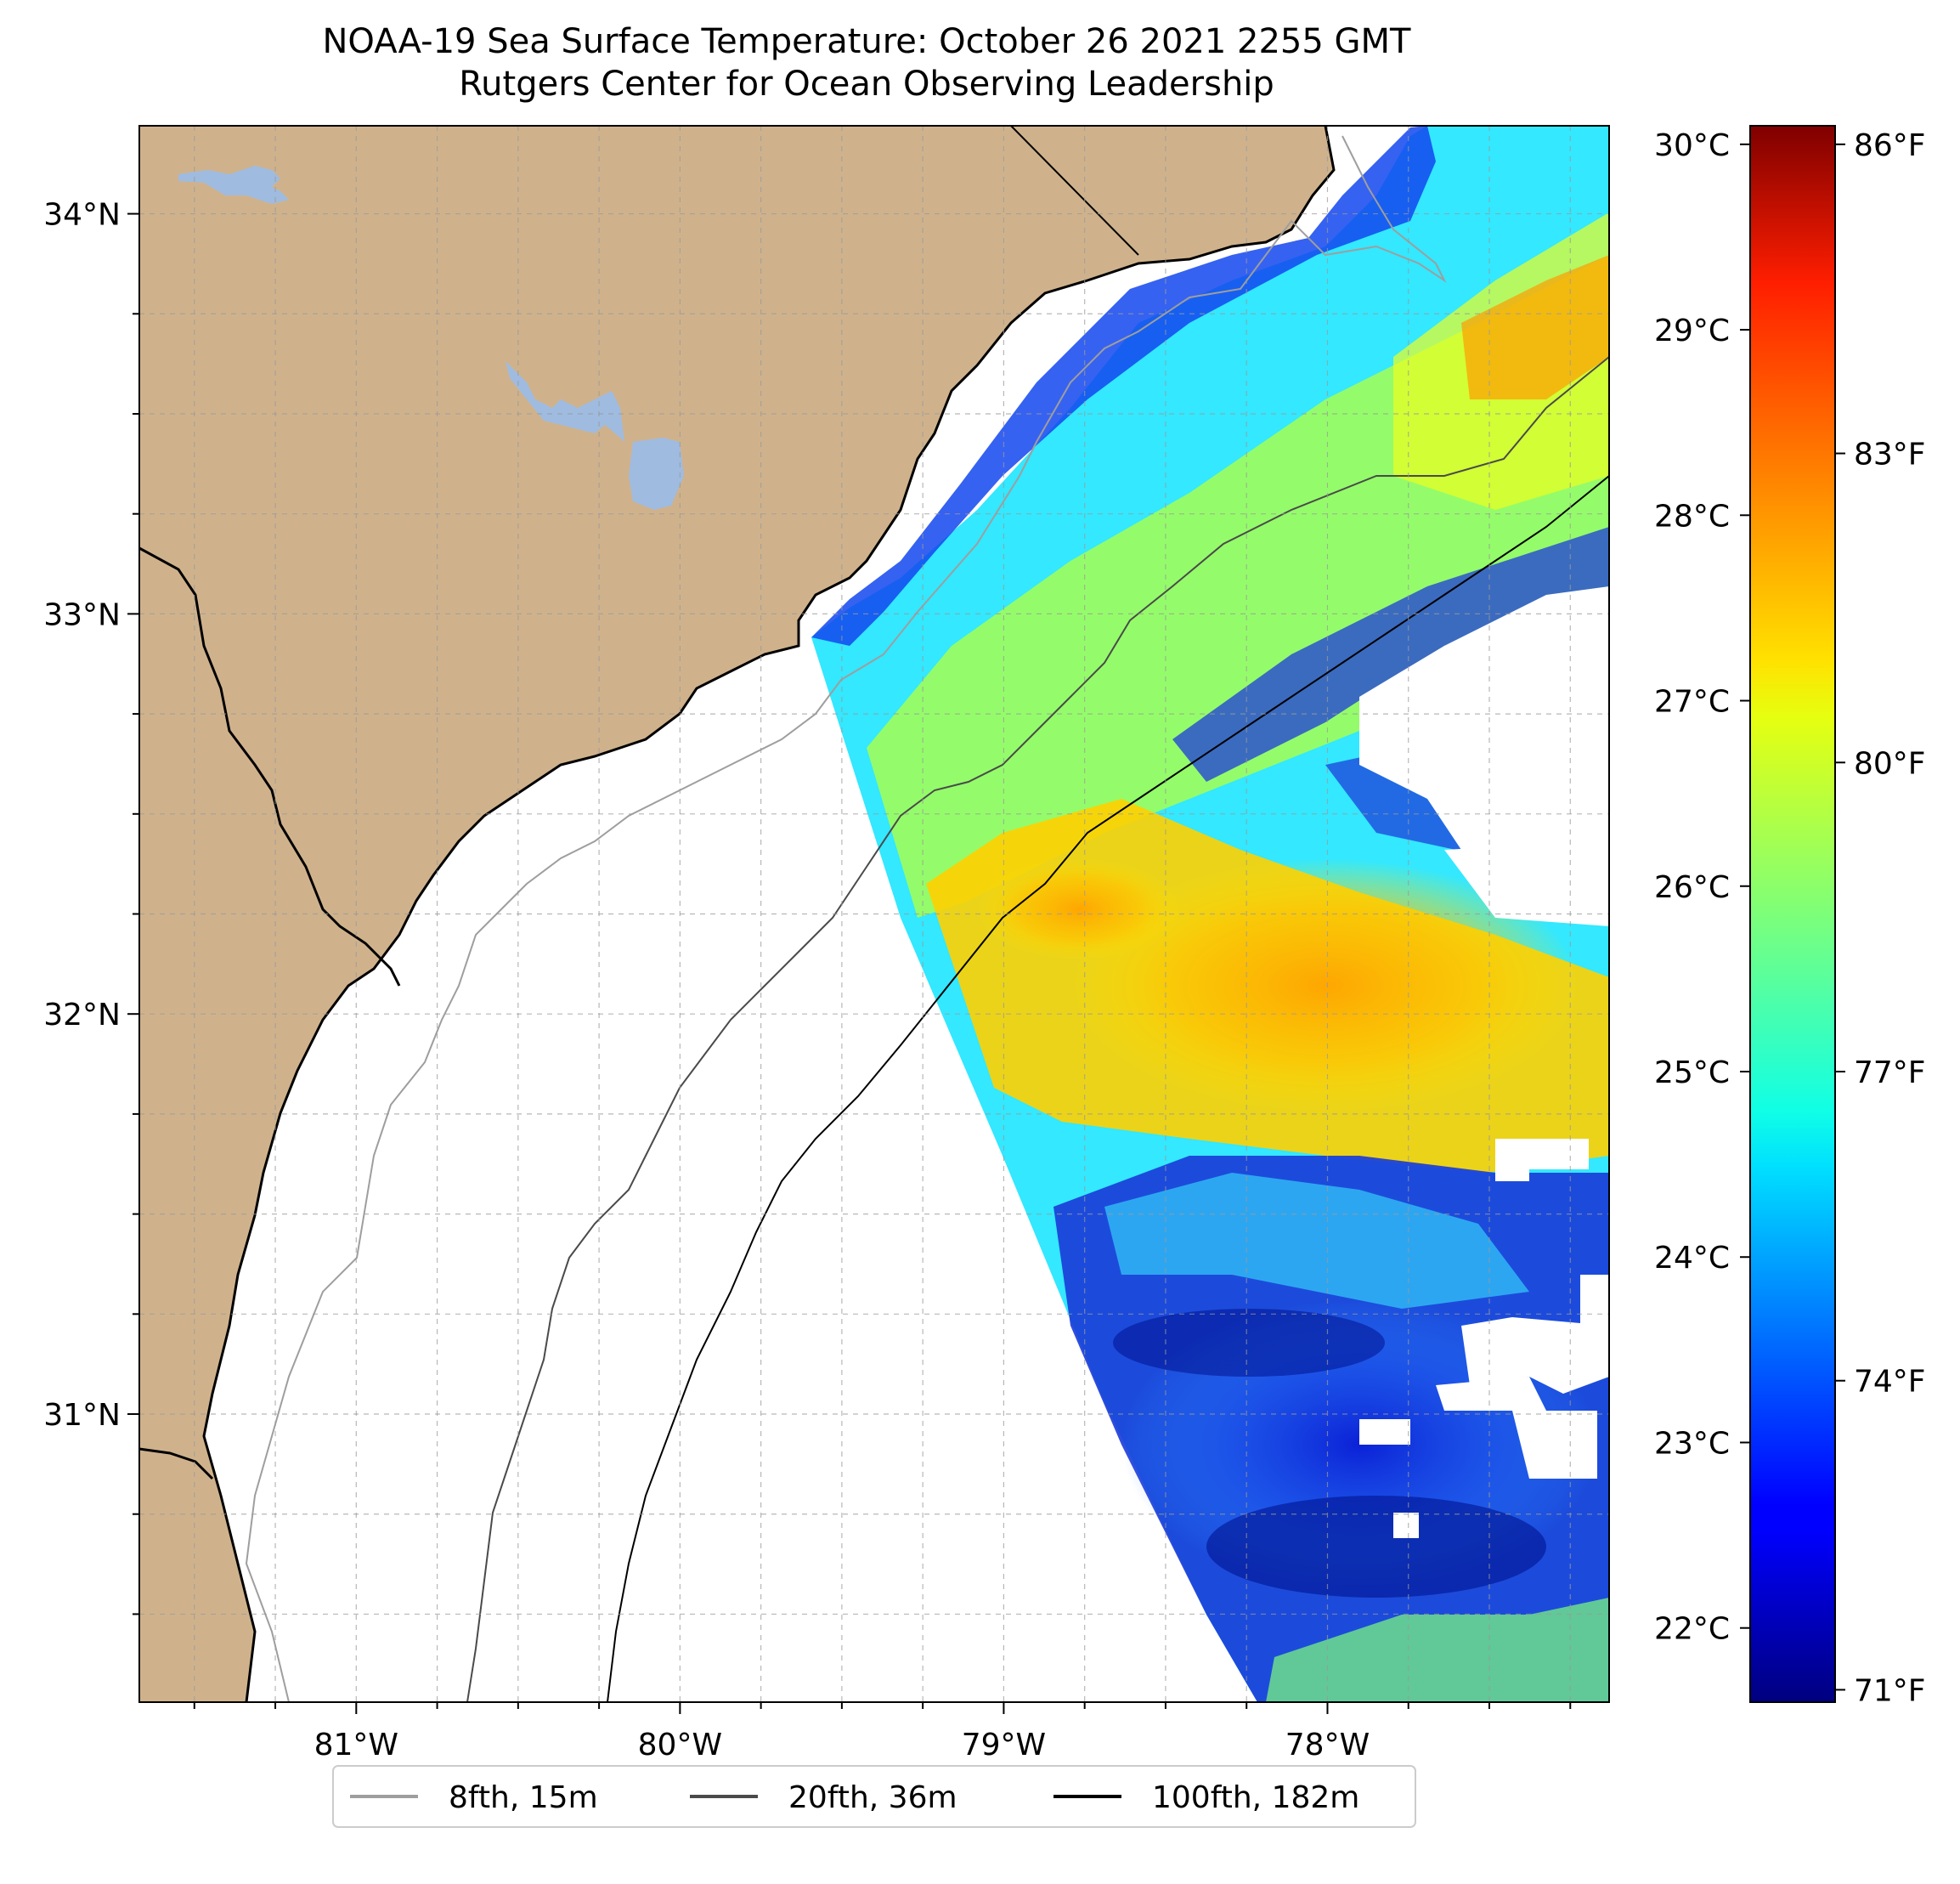 The height and width of the screenshot is (1884, 1960). Describe the element at coordinates (565, 401) in the screenshot. I see `lake-marion-moultrie` at that location.